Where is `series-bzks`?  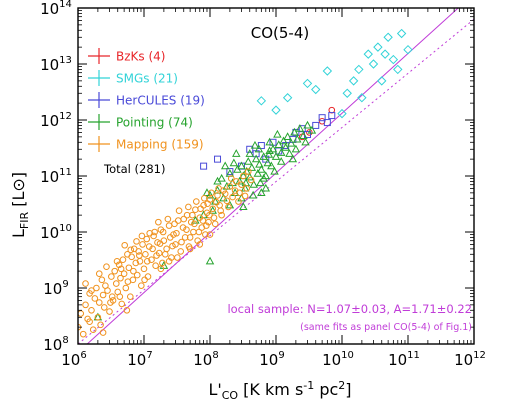 series-bzks is located at coordinates (317, 123).